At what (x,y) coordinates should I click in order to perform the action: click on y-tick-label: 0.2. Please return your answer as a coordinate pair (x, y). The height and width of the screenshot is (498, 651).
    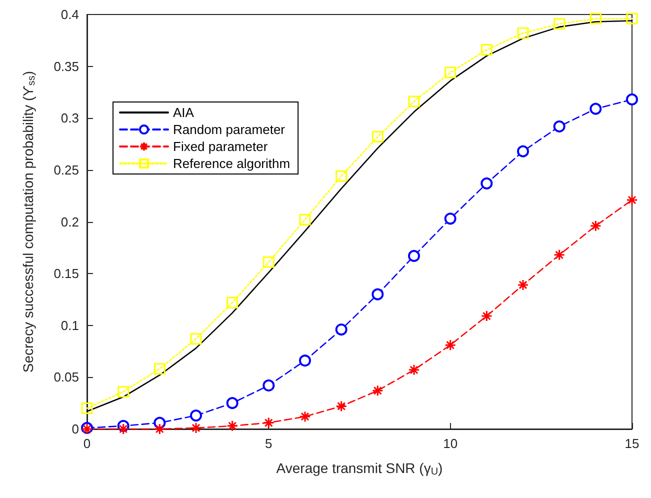
    Looking at the image, I should click on (69, 222).